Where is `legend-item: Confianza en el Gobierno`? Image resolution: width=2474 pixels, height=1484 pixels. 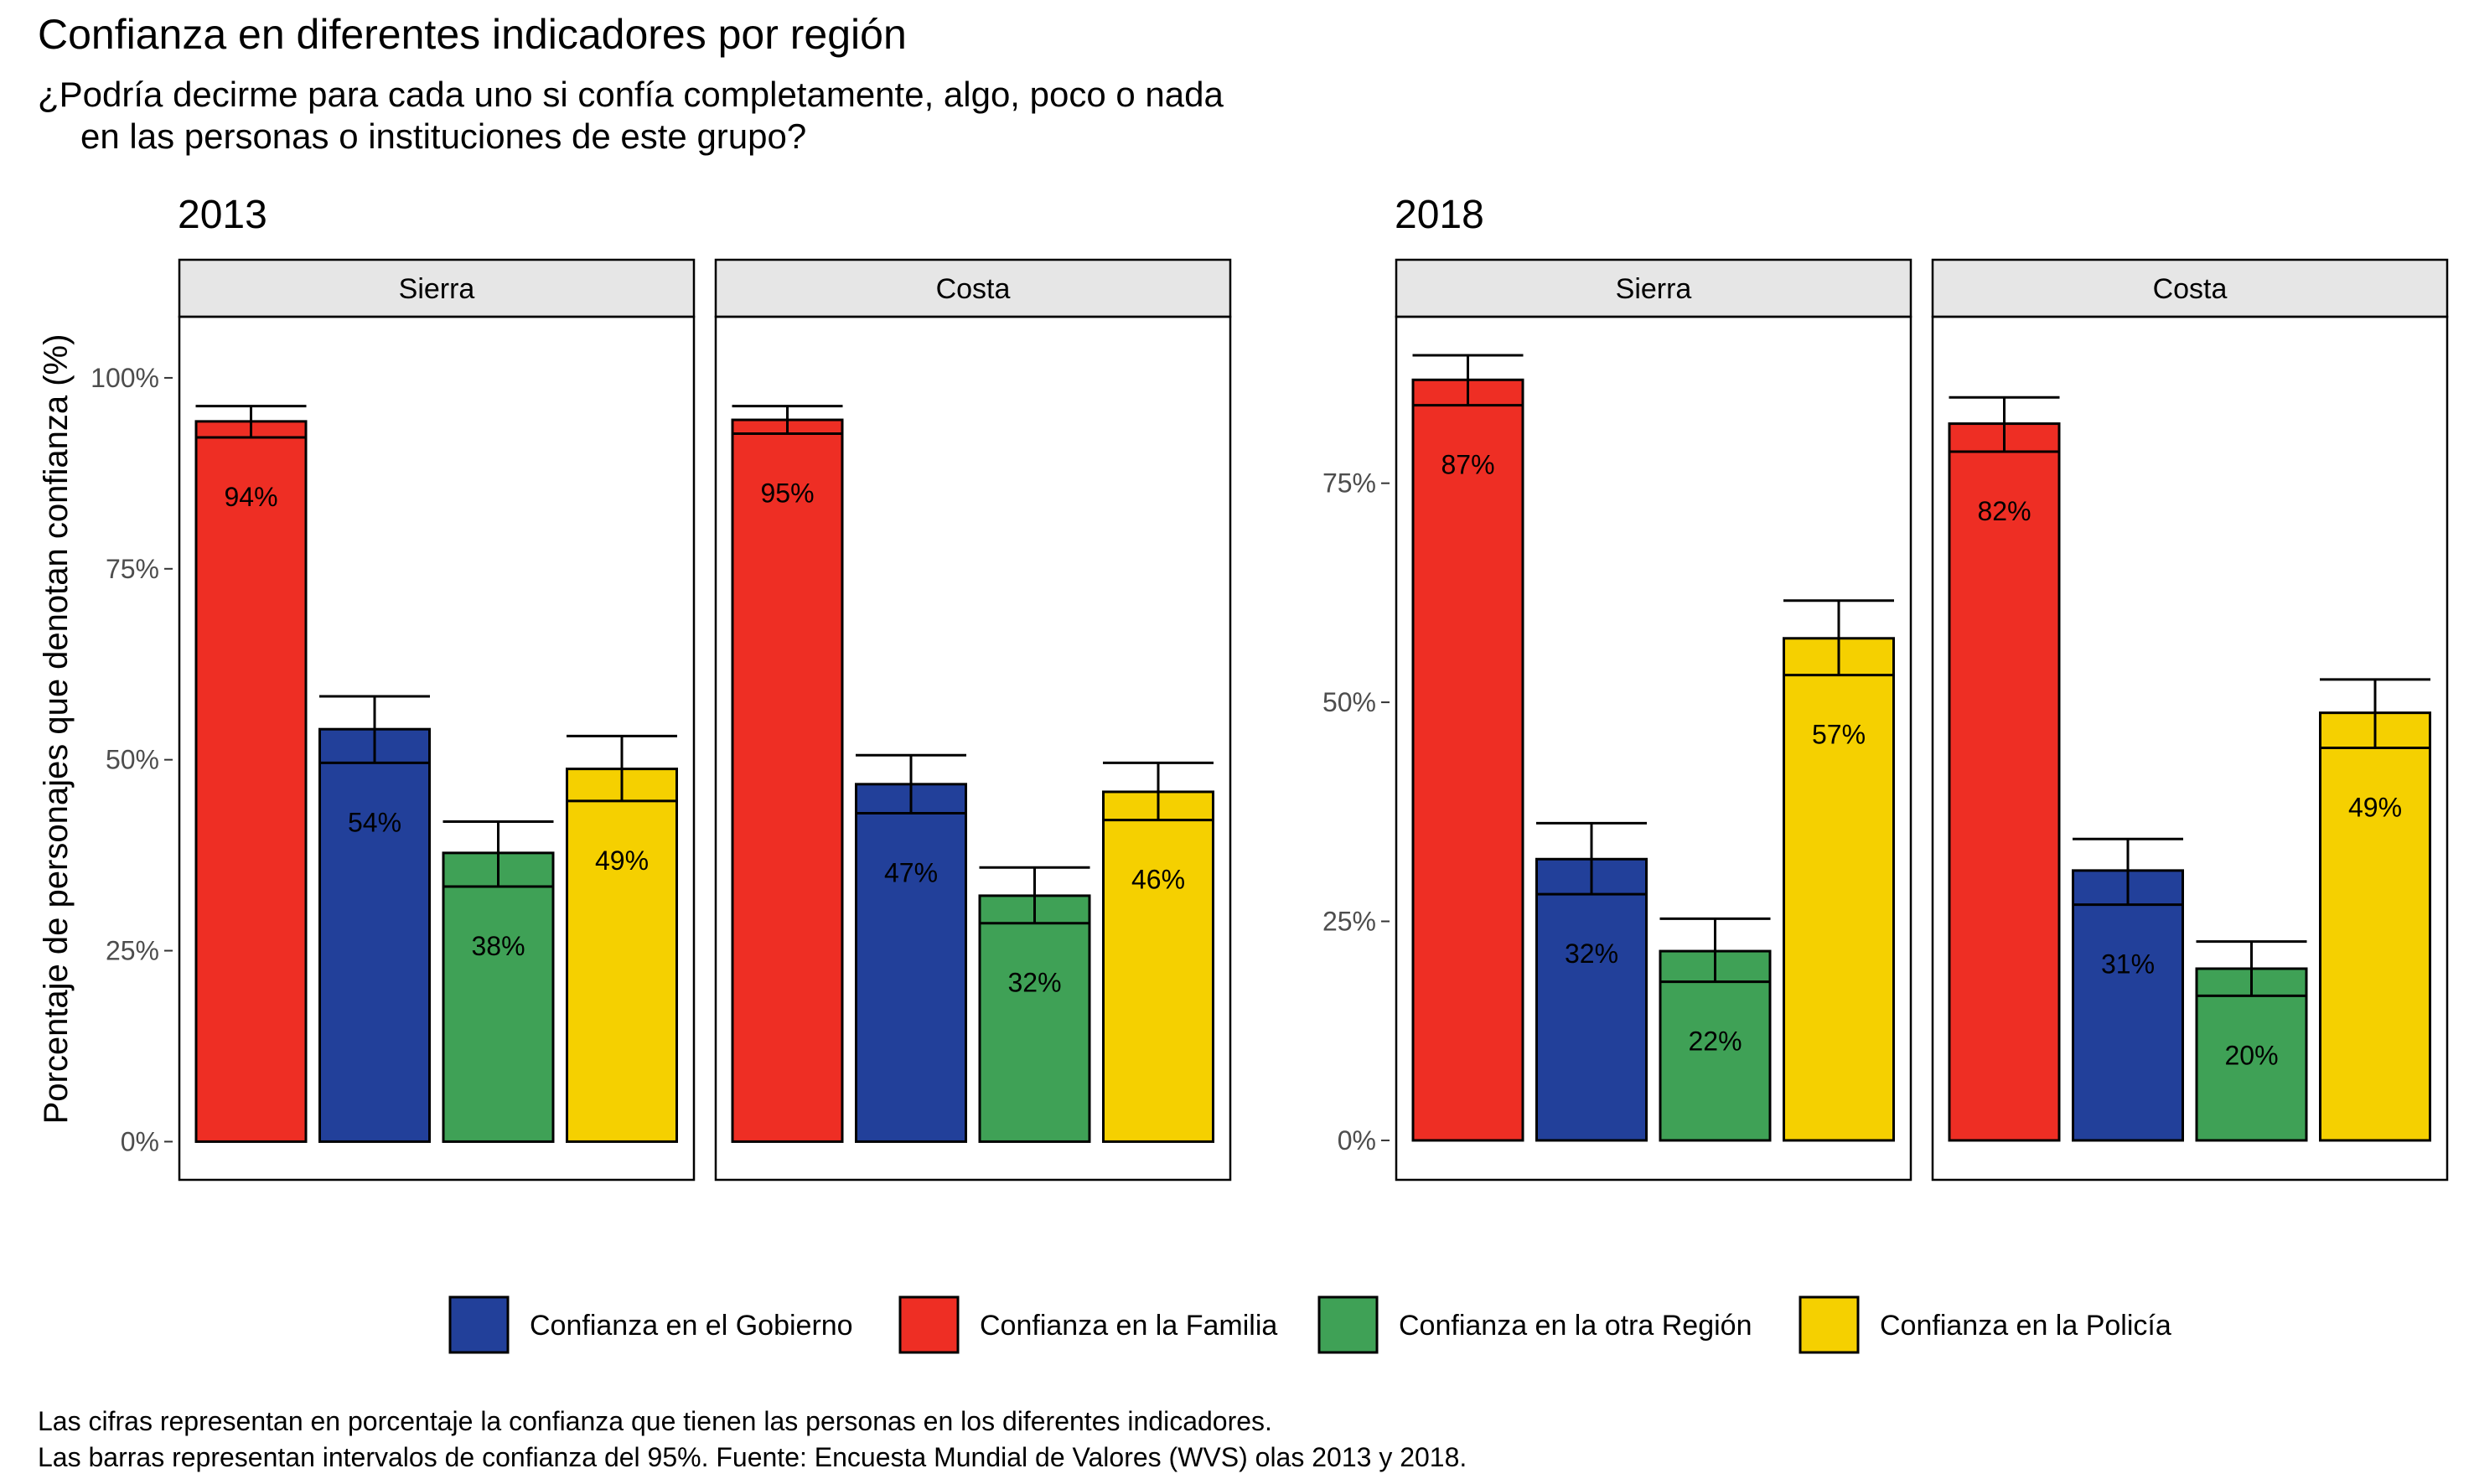
legend-item: Confianza en el Gobierno is located at coordinates (651, 1324).